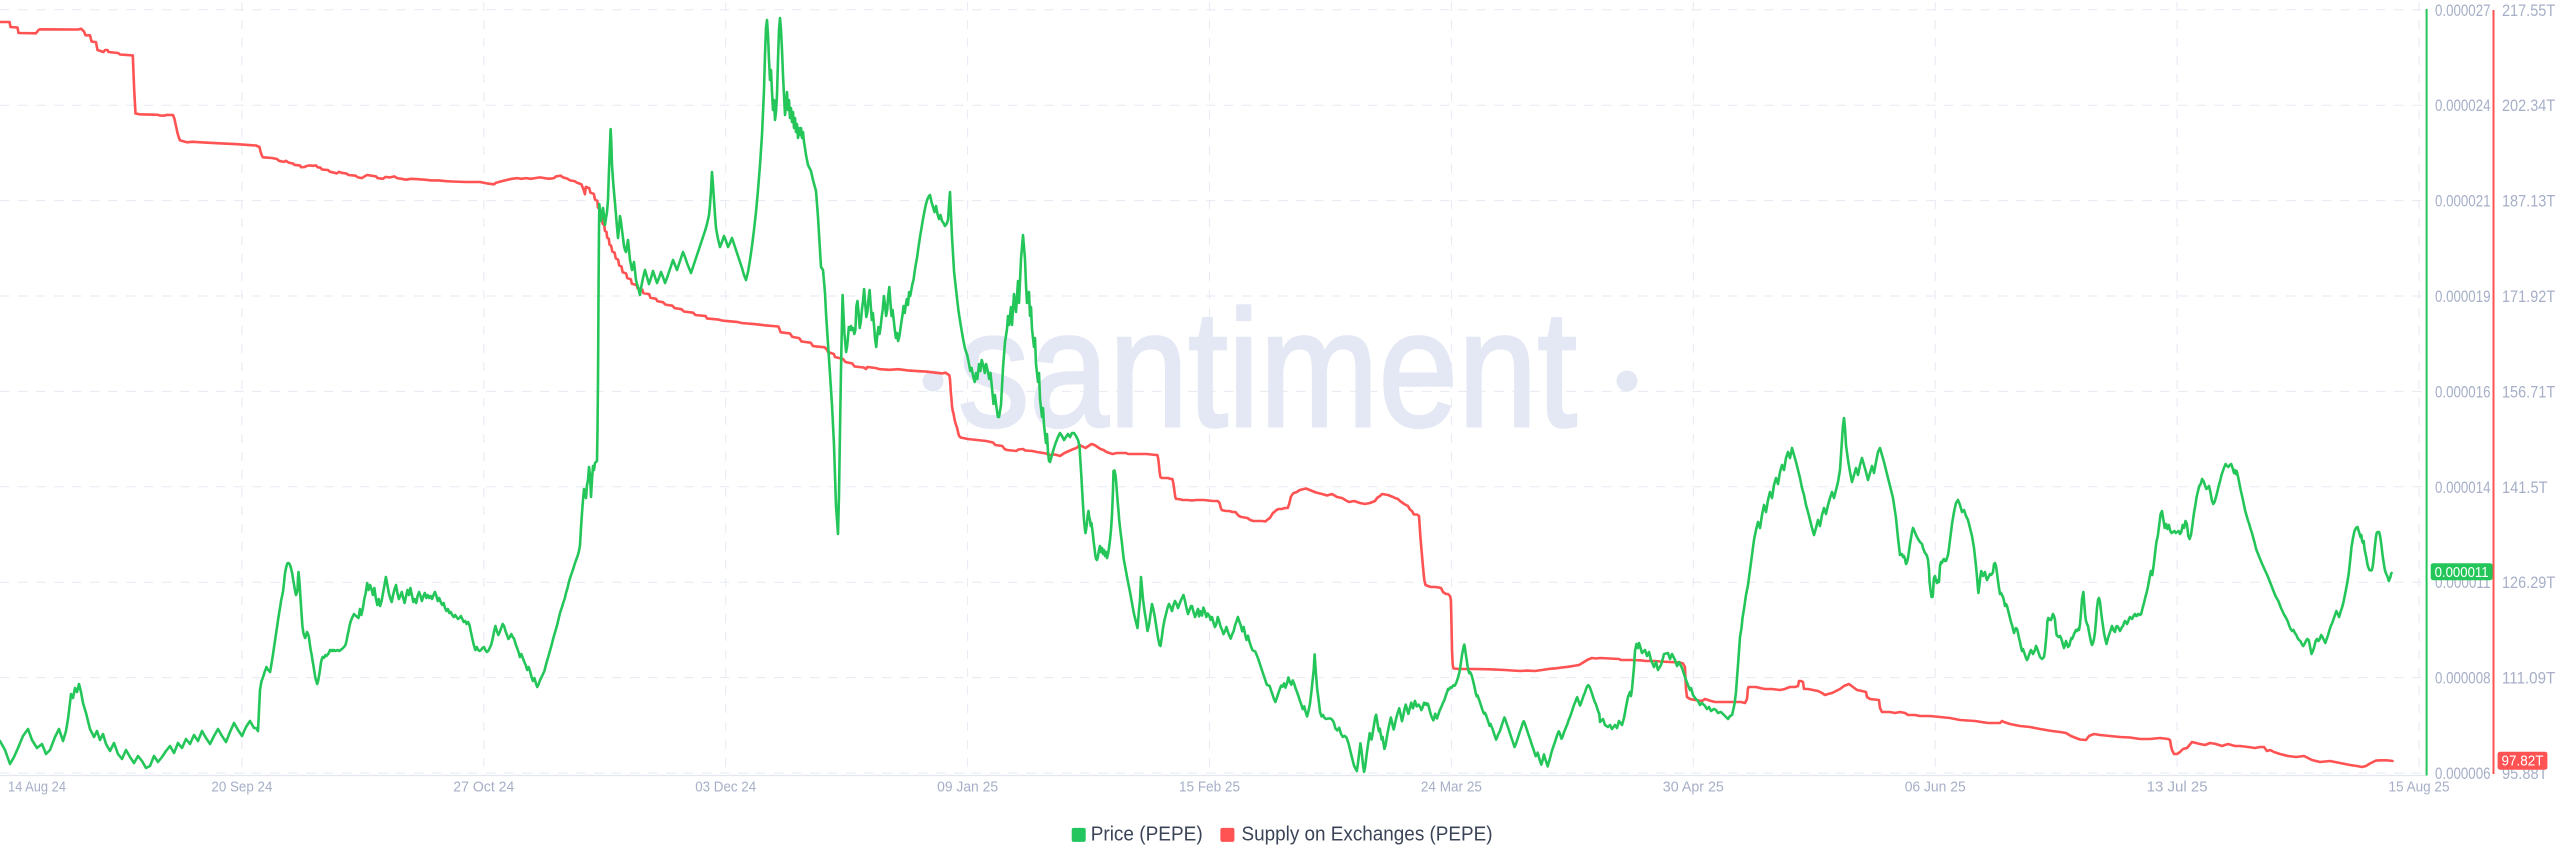 The height and width of the screenshot is (867, 2560). Describe the element at coordinates (2463, 678) in the screenshot. I see `svg-text: 0.000008` at that location.